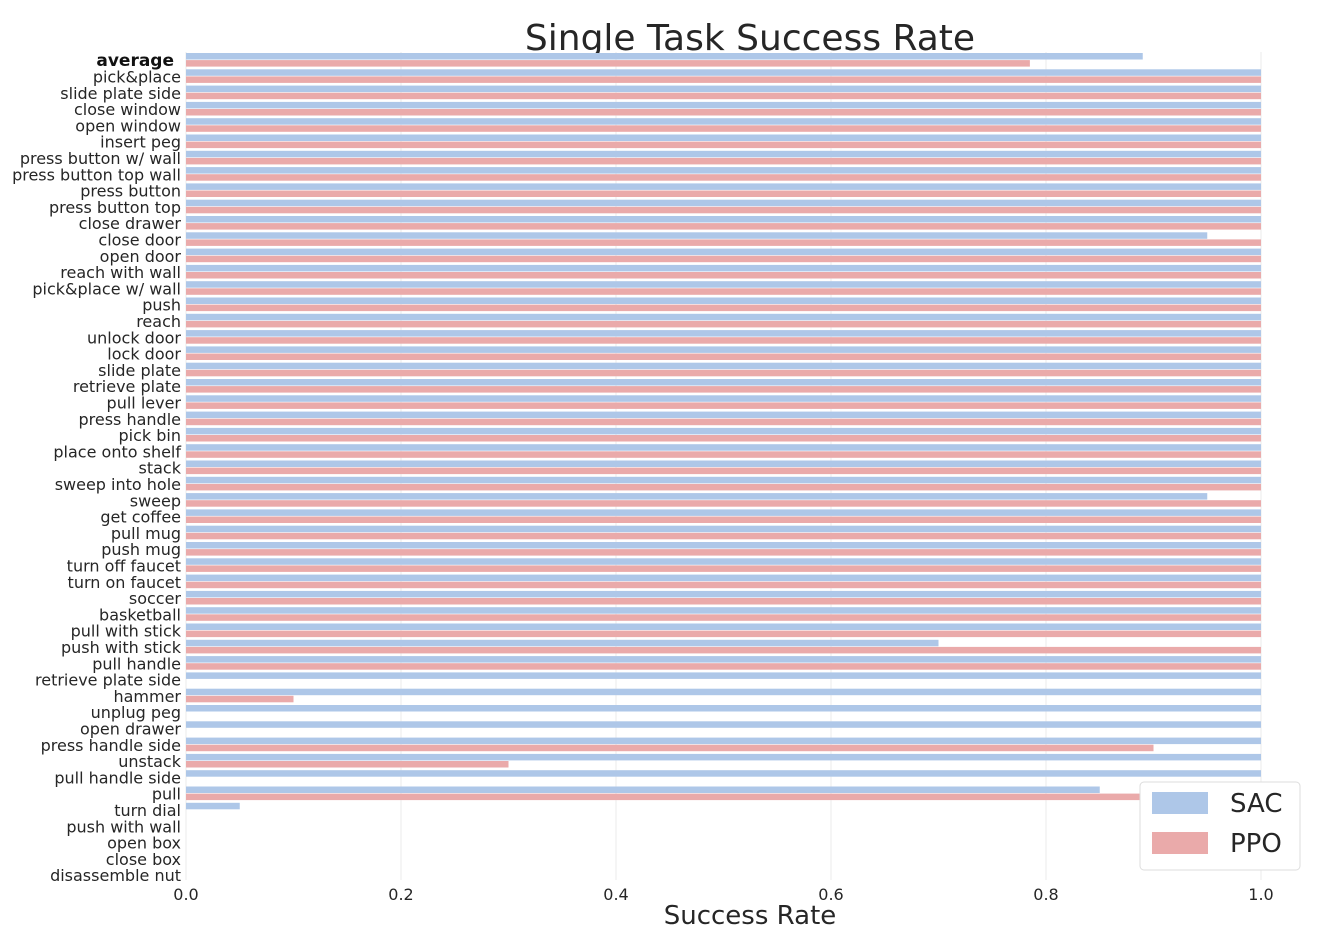 This screenshot has width=1330, height=940. What do you see at coordinates (139, 239) in the screenshot?
I see `category-label: close door` at bounding box center [139, 239].